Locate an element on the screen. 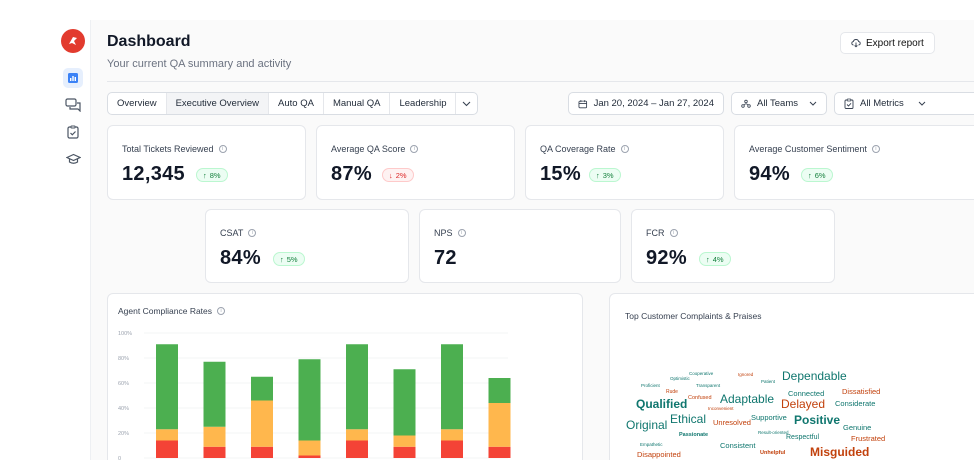 This screenshot has width=974, height=460. metrics-filter: All Metrics is located at coordinates (904, 103).